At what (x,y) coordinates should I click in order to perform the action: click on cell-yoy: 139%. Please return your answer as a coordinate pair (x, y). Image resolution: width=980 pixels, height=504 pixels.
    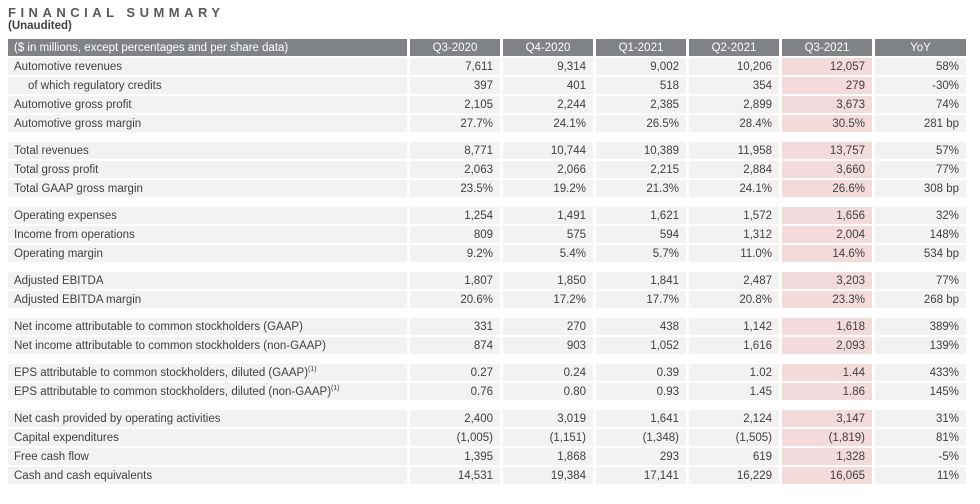
    Looking at the image, I should click on (920, 345).